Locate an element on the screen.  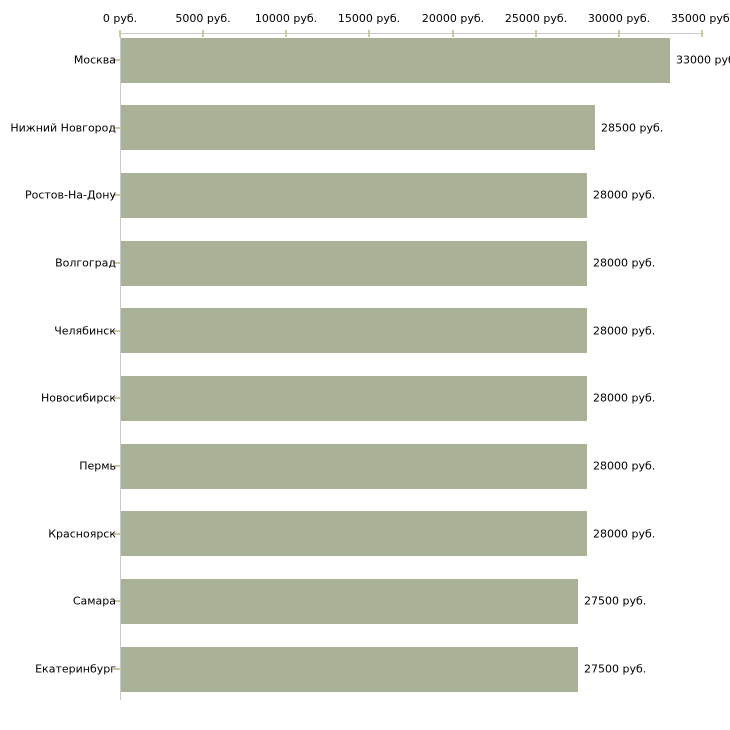
x-axis-tick-label: 10000 руб. is located at coordinates (286, 18).